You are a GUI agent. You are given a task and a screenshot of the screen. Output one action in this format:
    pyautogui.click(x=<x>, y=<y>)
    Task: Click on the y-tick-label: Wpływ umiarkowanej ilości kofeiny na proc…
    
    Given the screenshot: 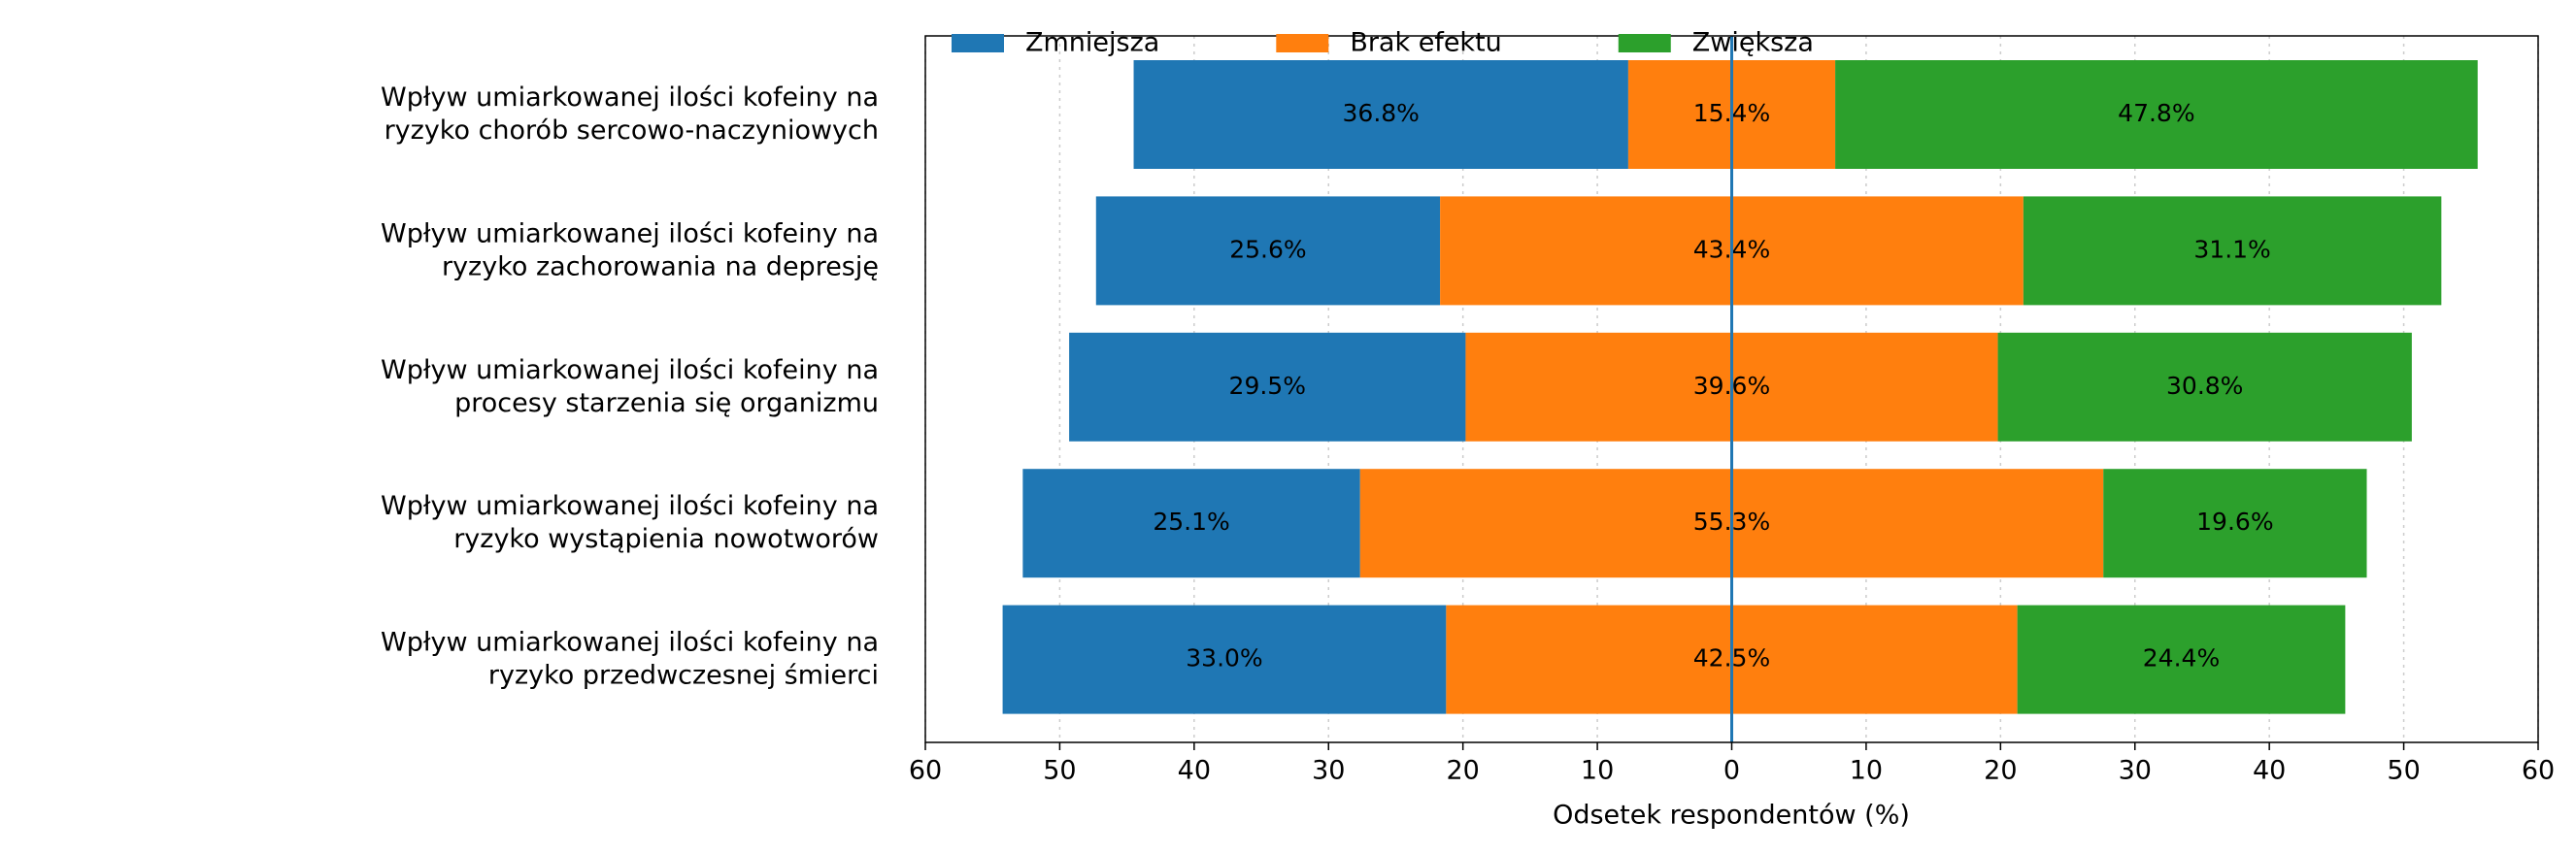 What is the action you would take?
    pyautogui.click(x=630, y=385)
    